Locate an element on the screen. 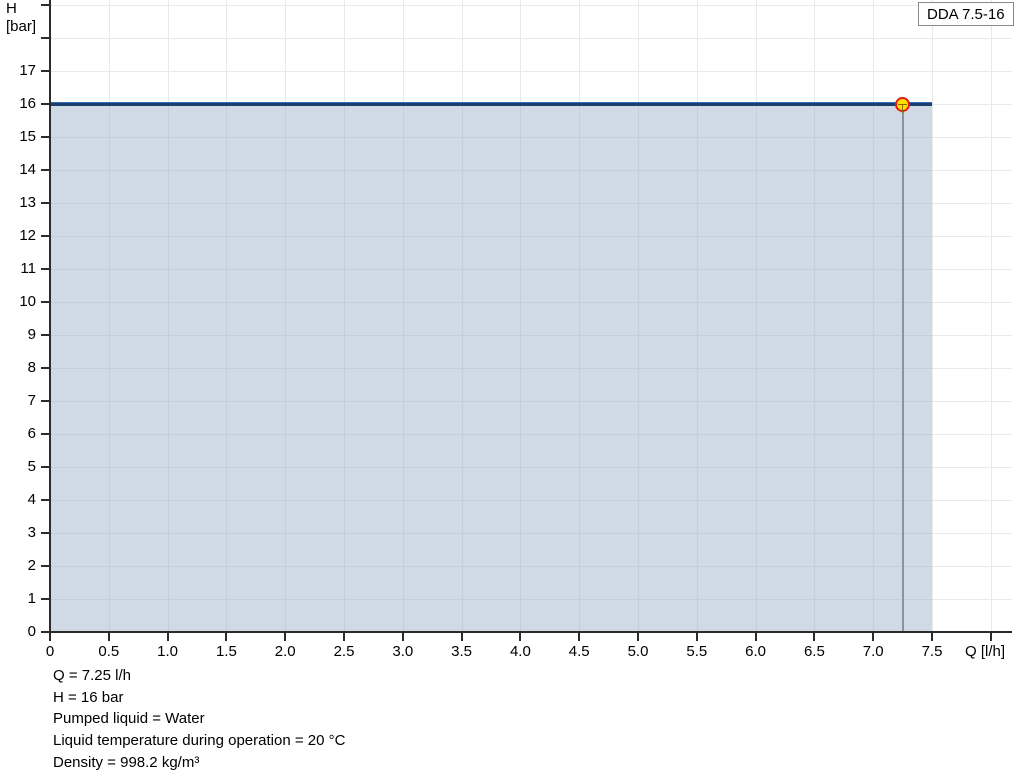 This screenshot has height=781, width=1024. duty-marker-crosshair-vertical is located at coordinates (903, 108).